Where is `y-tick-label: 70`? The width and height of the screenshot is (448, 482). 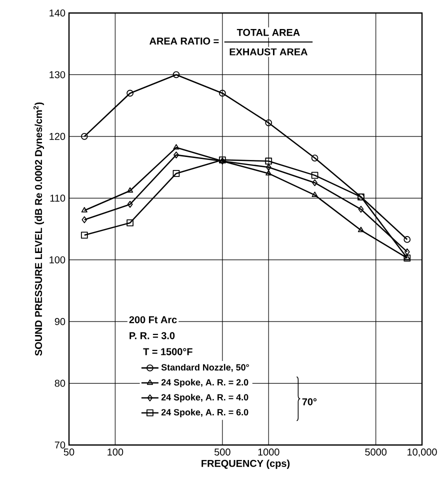
y-tick-label: 70 is located at coordinates (60, 445).